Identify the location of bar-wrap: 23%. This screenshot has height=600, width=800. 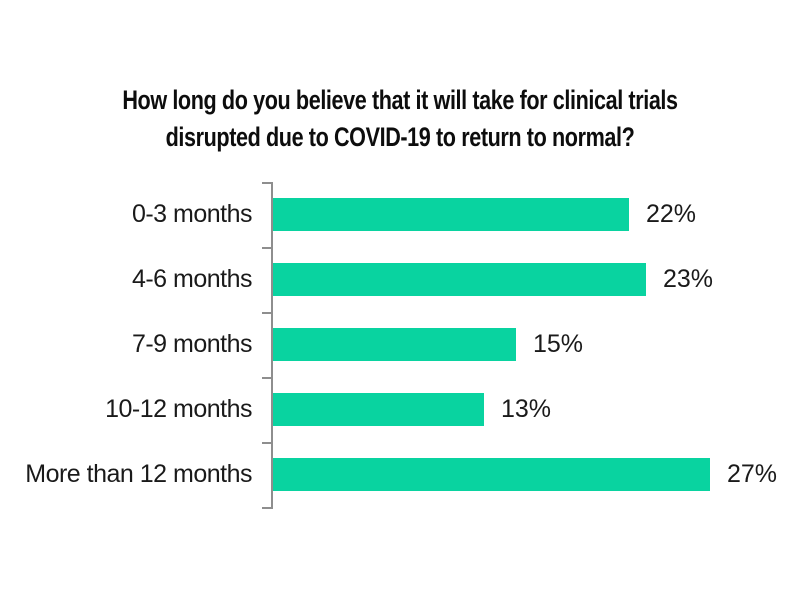
(493, 279).